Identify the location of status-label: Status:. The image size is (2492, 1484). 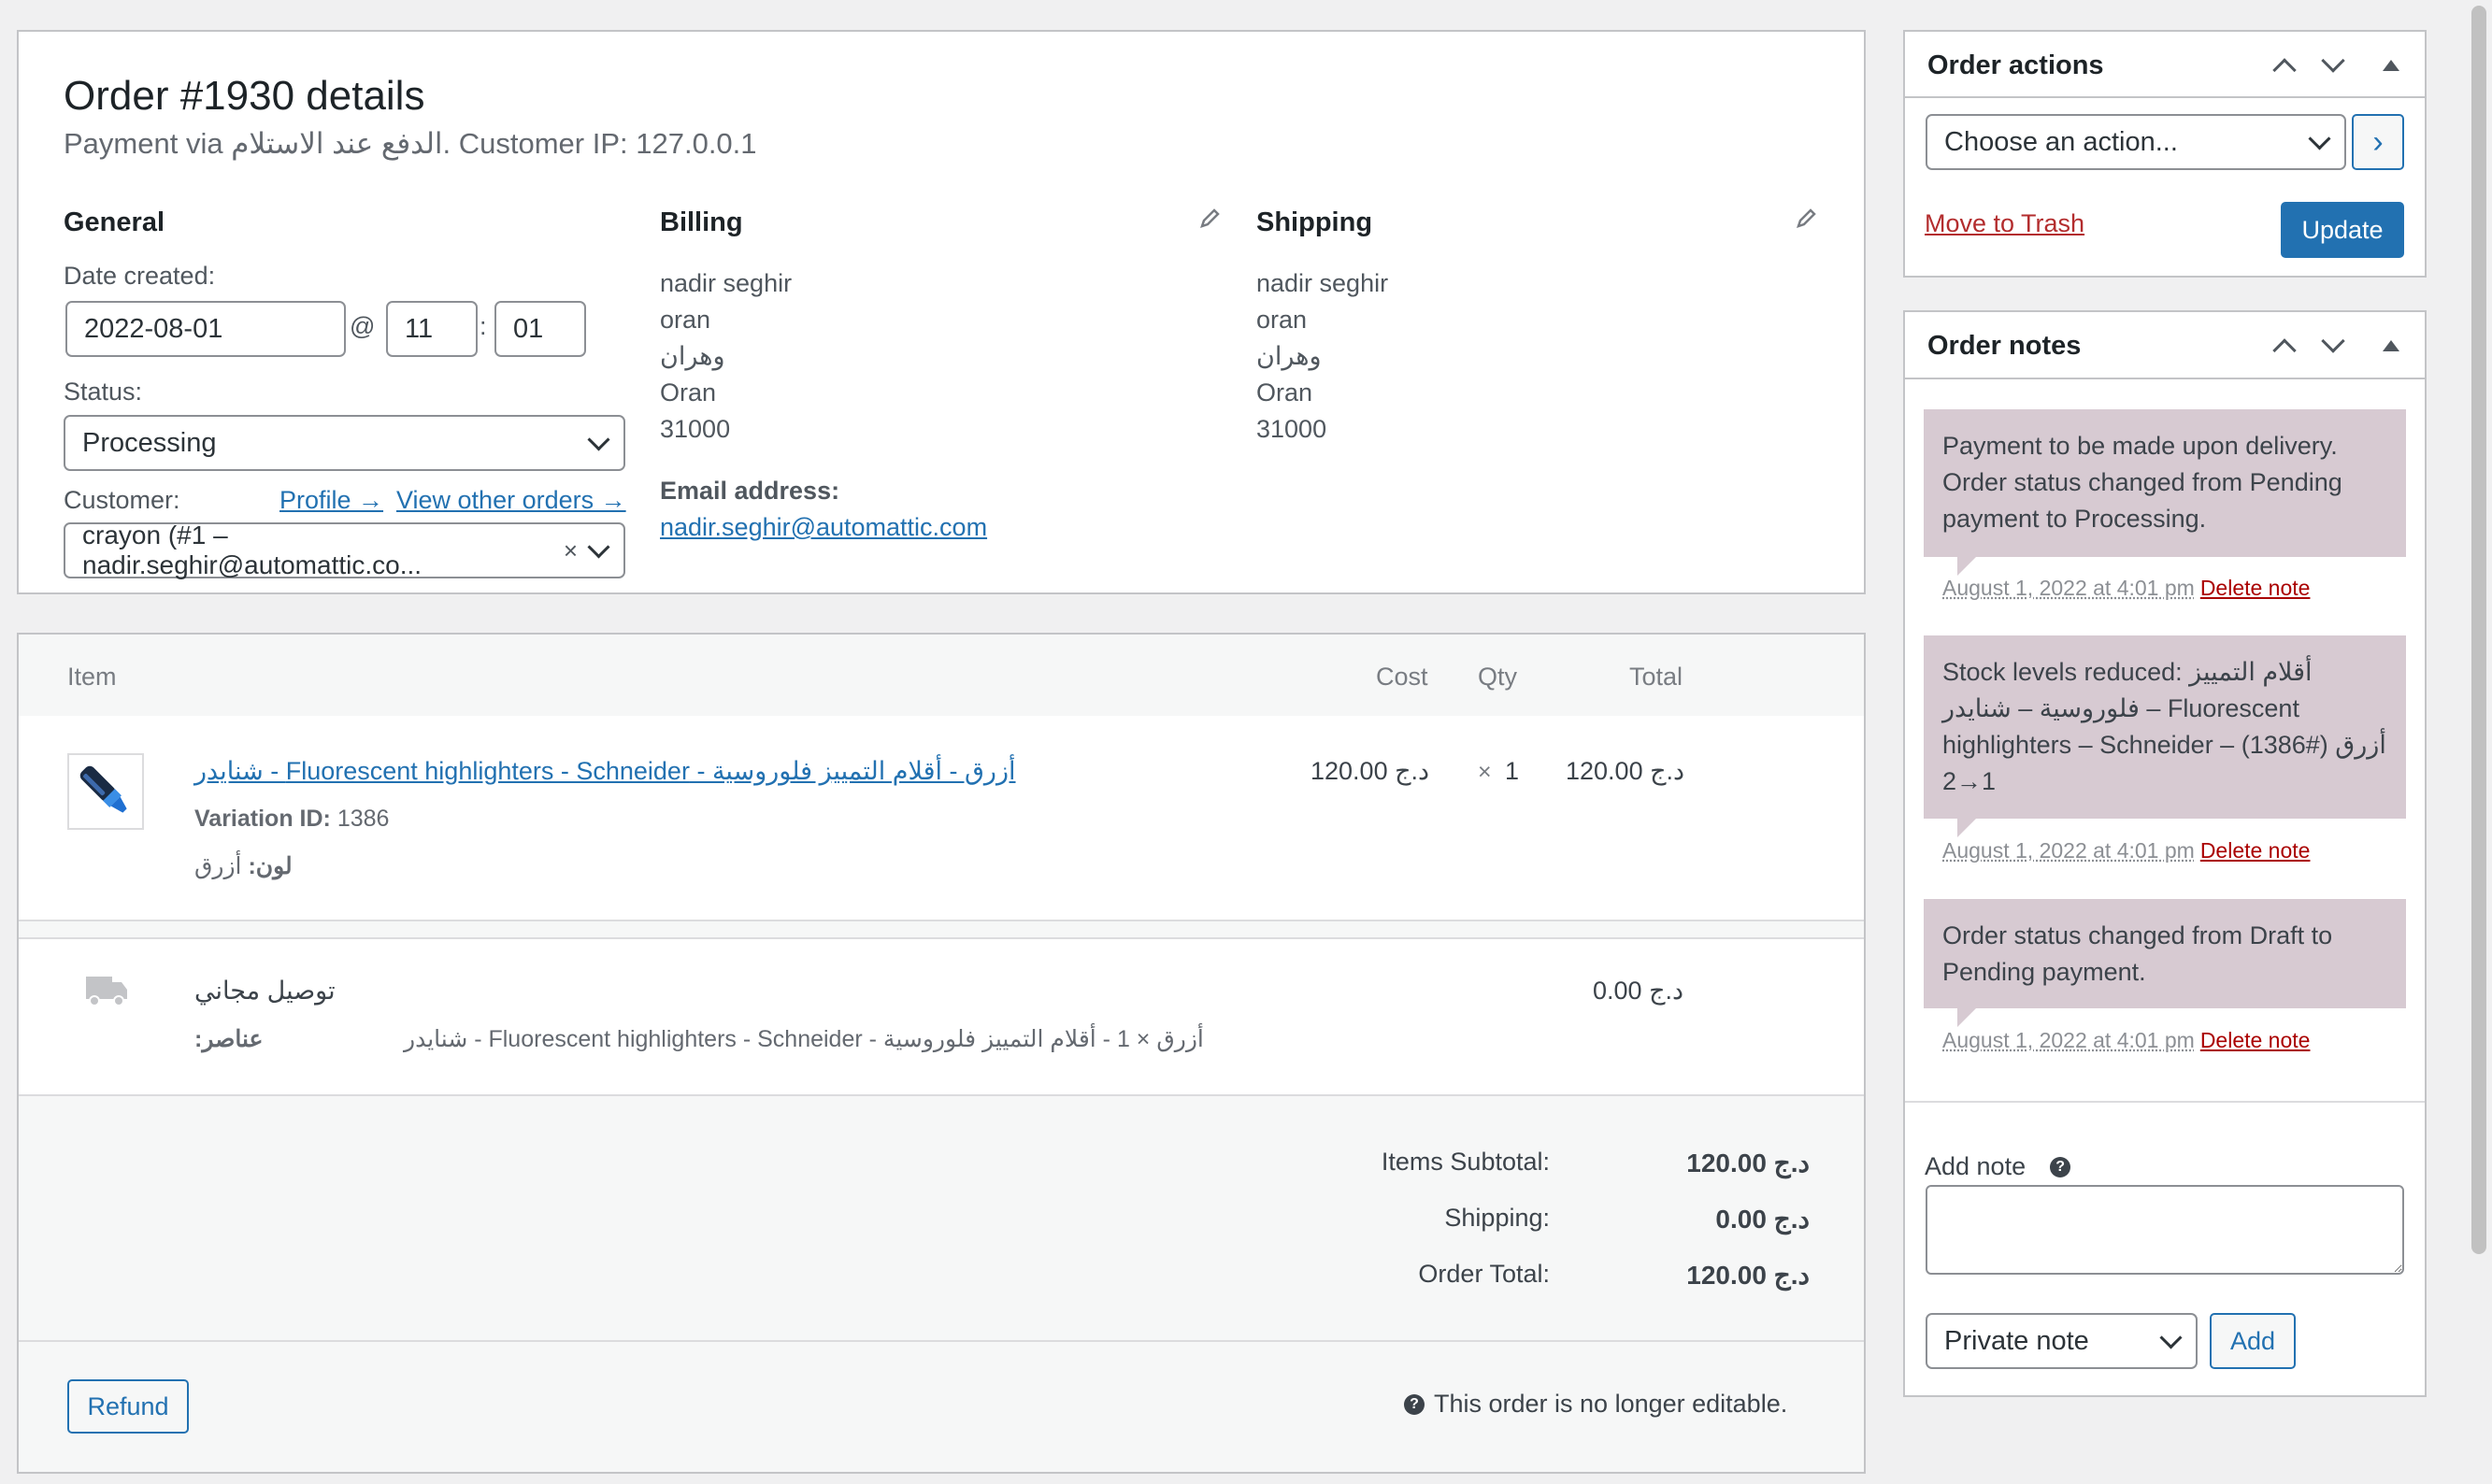
(103, 392).